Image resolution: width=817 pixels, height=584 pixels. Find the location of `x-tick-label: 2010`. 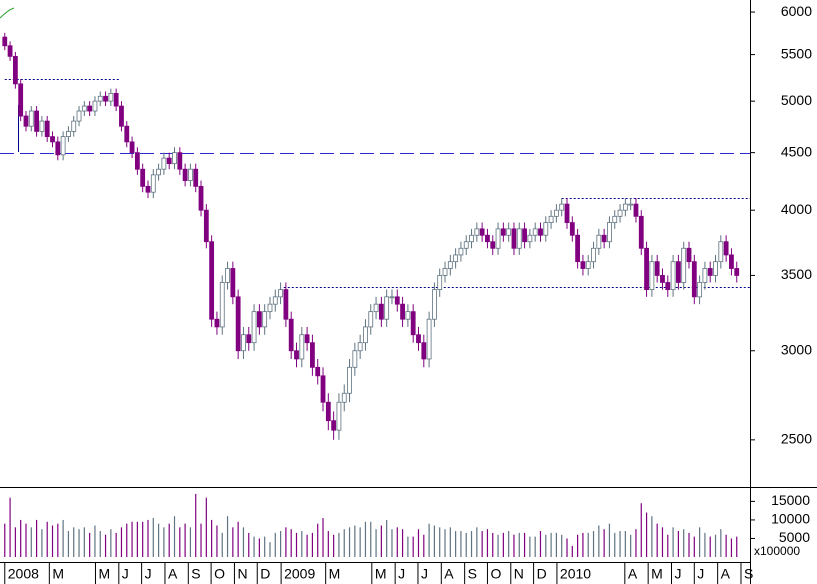

x-tick-label: 2010 is located at coordinates (575, 574).